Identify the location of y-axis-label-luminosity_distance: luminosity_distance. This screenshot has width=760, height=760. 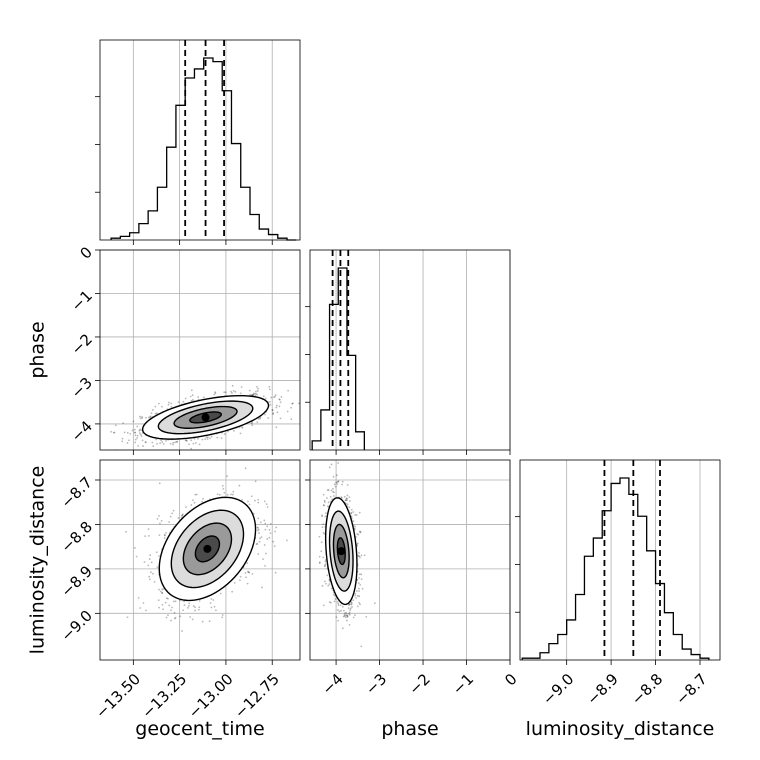
(38, 560).